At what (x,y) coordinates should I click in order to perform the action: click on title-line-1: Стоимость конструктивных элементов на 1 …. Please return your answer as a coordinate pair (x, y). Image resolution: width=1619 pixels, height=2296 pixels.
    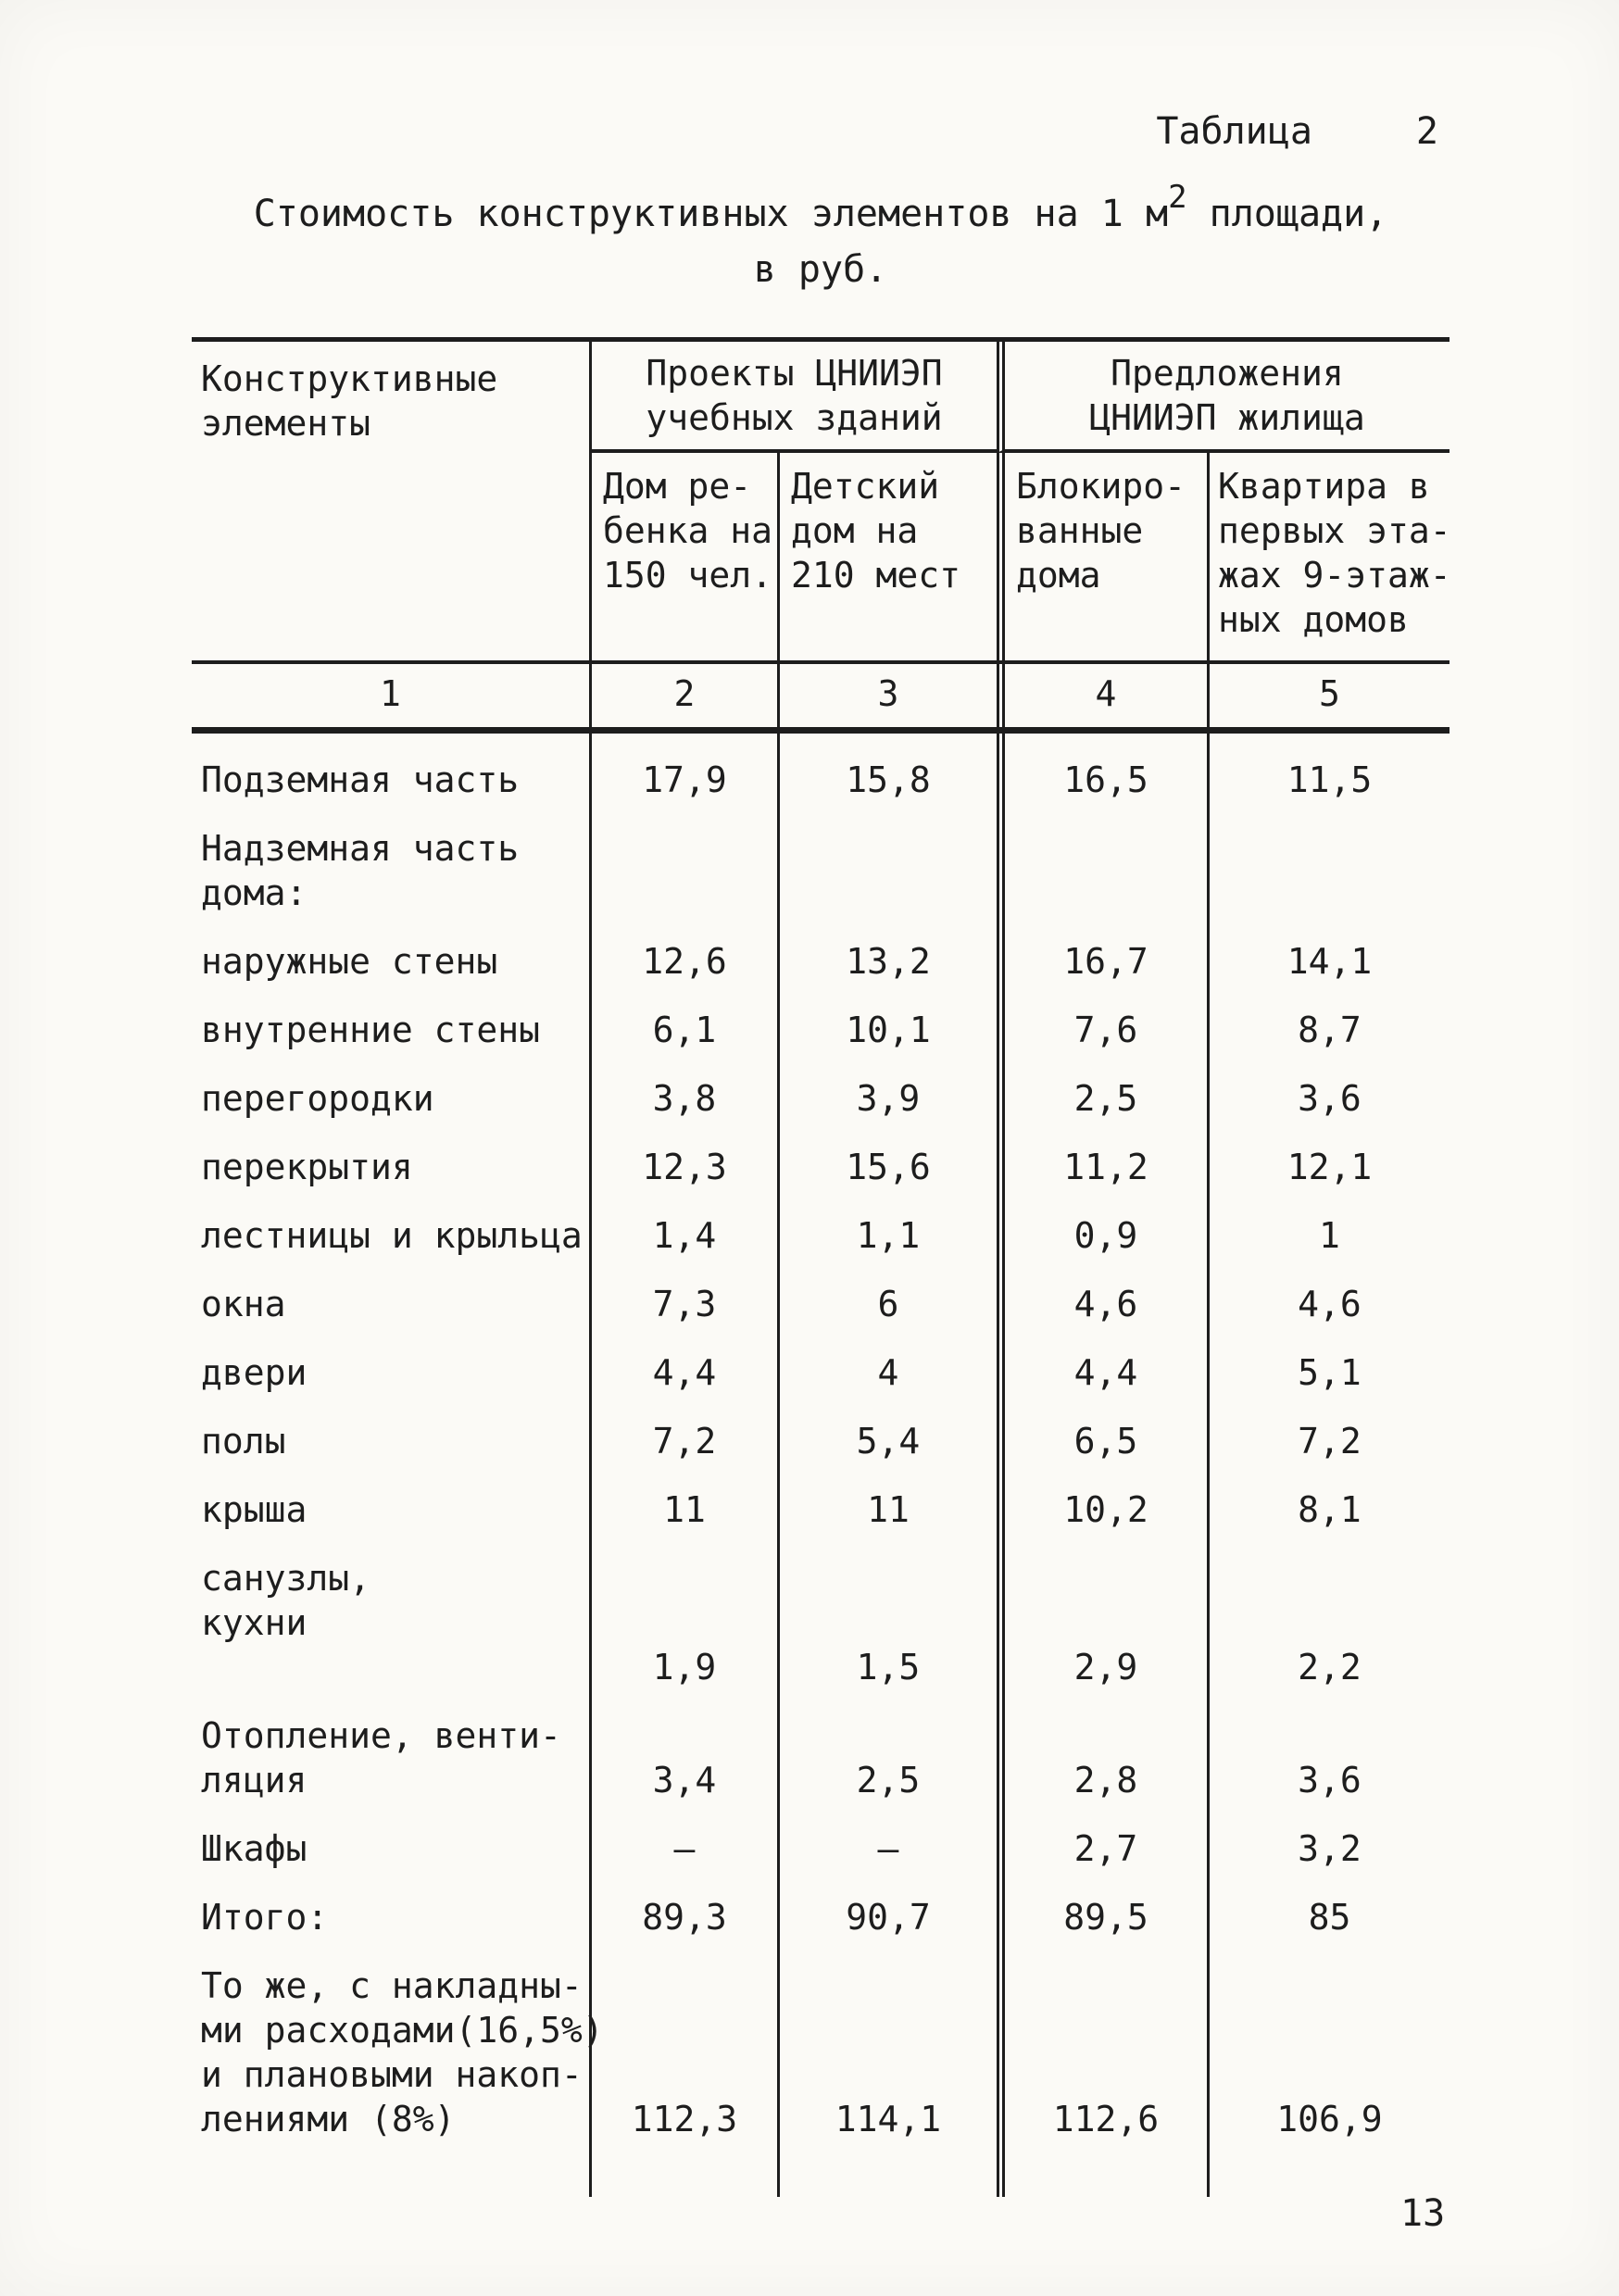
    Looking at the image, I should click on (821, 211).